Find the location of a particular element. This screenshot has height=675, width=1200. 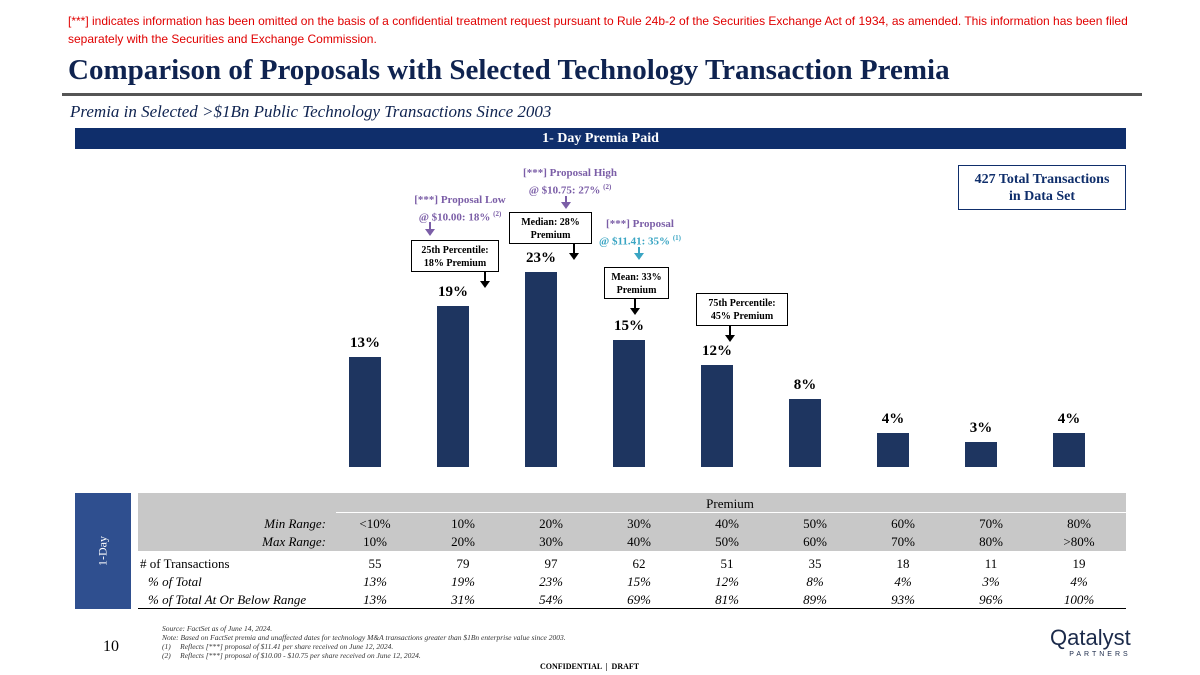

logo-sub: PARTNERS is located at coordinates (1100, 654).